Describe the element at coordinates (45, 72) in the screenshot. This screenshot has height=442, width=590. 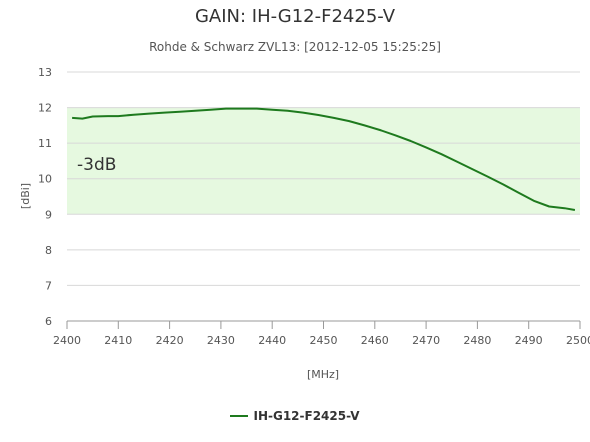
I see `y-tick-label: 13` at that location.